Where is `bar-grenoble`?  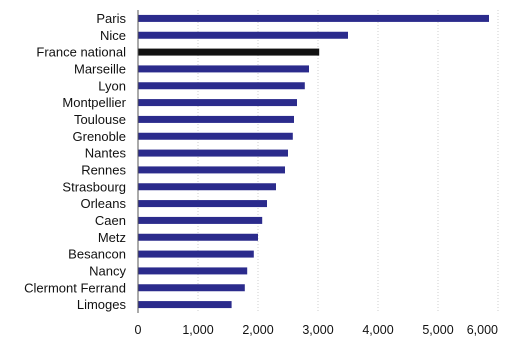
bar-grenoble is located at coordinates (215, 136).